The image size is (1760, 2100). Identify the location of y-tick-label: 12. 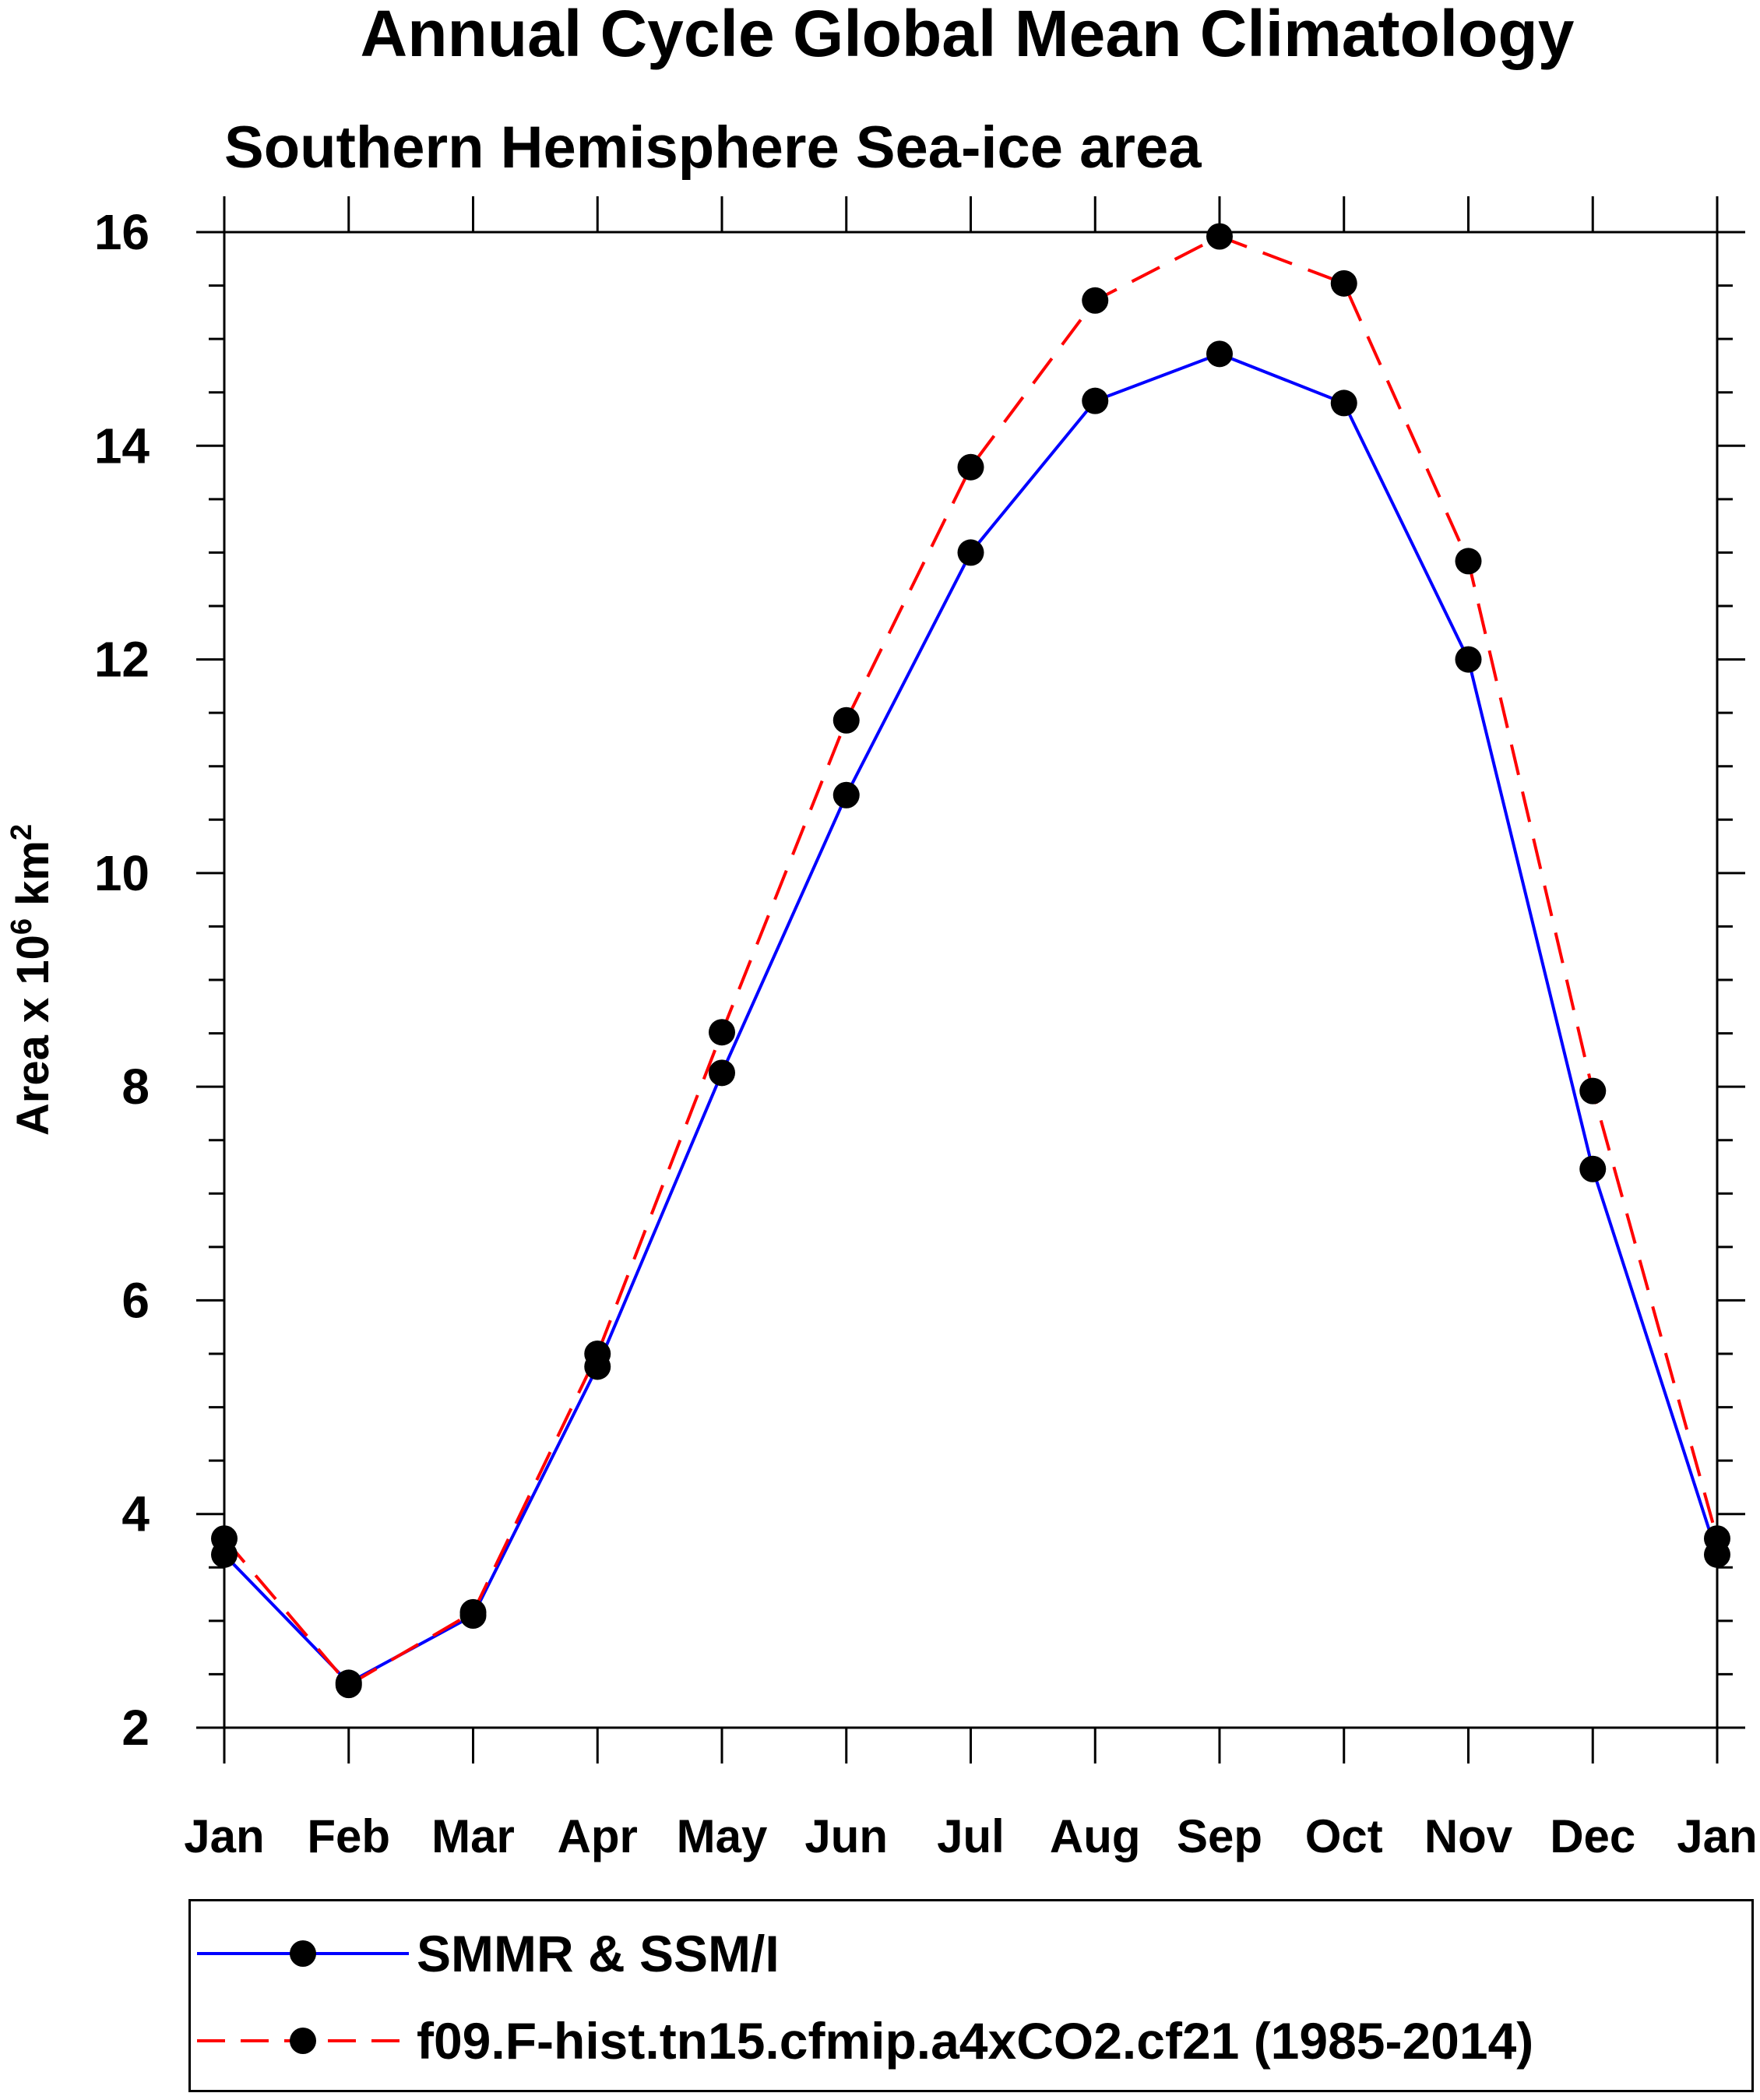
(122, 660).